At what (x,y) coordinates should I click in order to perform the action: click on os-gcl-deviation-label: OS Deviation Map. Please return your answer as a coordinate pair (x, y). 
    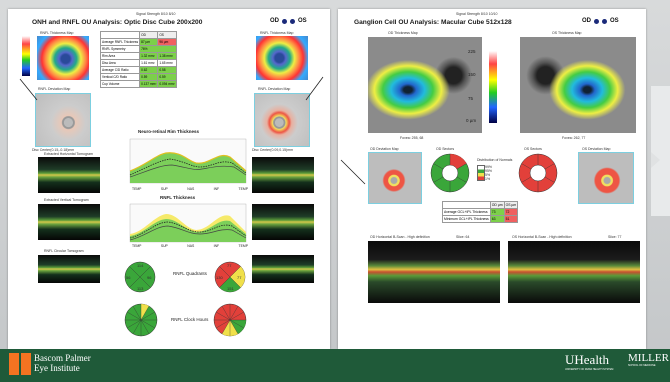
    Looking at the image, I should click on (596, 149).